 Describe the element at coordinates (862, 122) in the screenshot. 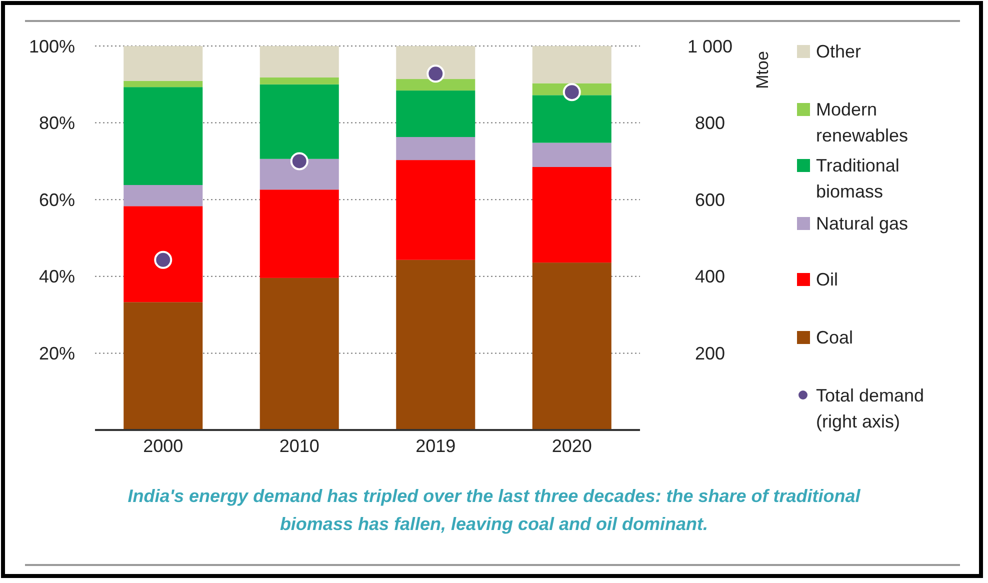

I see `legend-label: Modern renewables` at that location.